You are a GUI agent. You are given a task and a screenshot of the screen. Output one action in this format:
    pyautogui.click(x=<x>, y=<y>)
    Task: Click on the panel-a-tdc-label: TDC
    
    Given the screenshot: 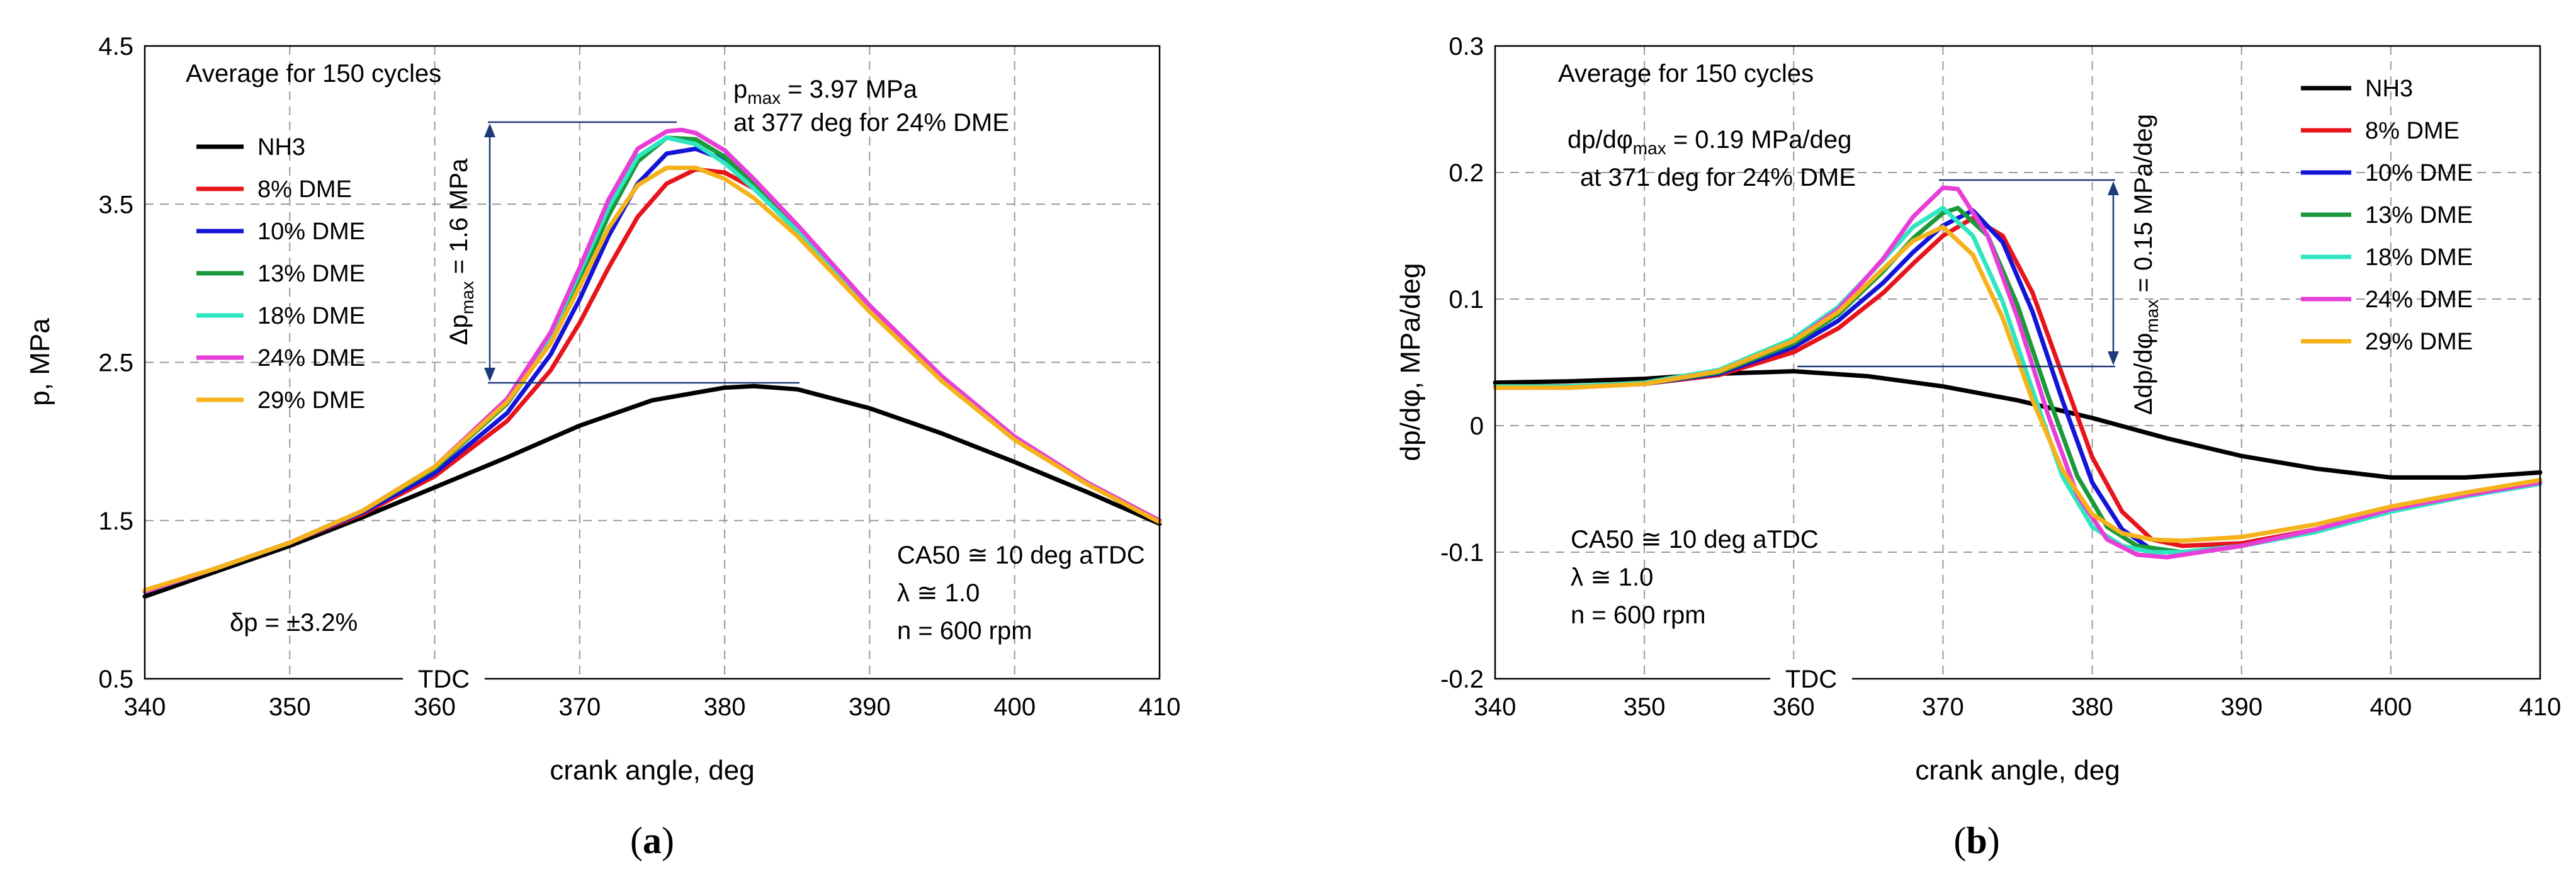 What is the action you would take?
    pyautogui.click(x=444, y=679)
    